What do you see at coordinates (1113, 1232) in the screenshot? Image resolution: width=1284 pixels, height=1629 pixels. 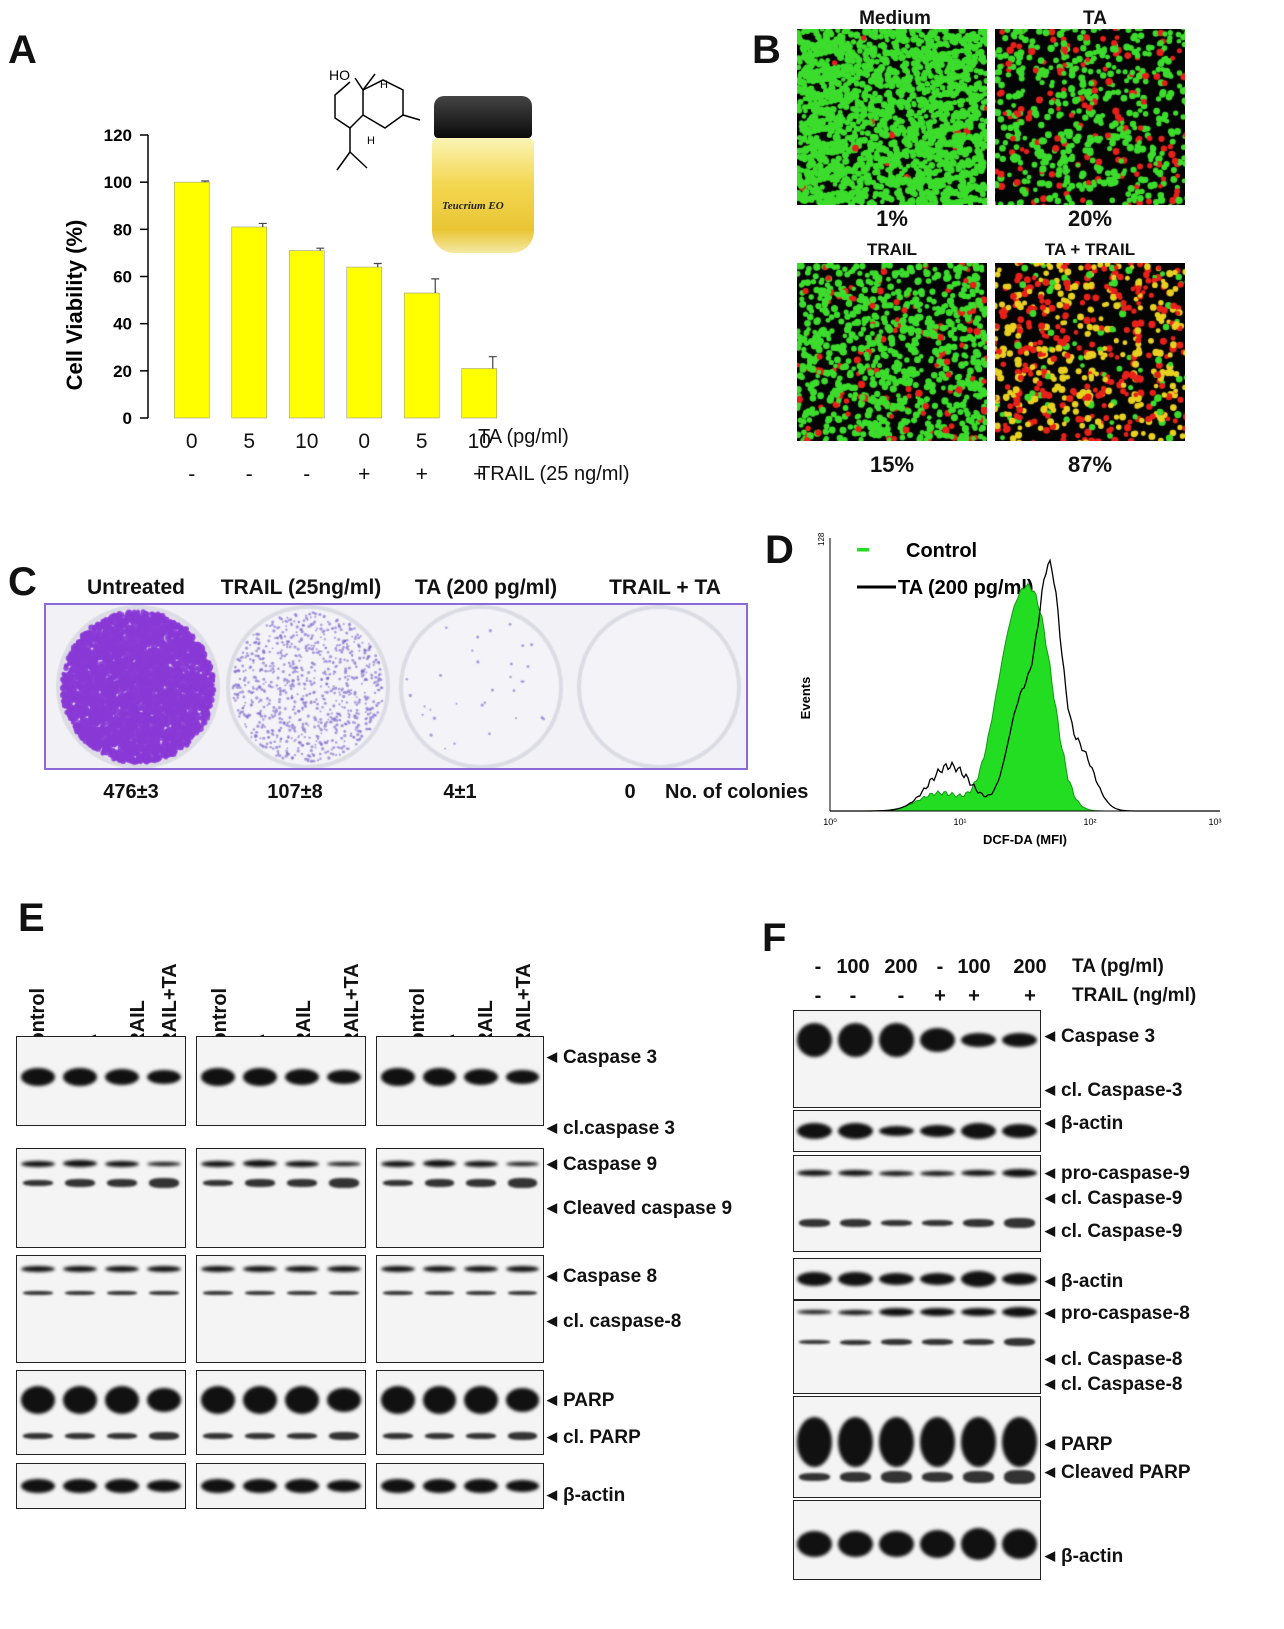 I see `f-marker-cl-caspase9-b: cl. Caspase-9` at bounding box center [1113, 1232].